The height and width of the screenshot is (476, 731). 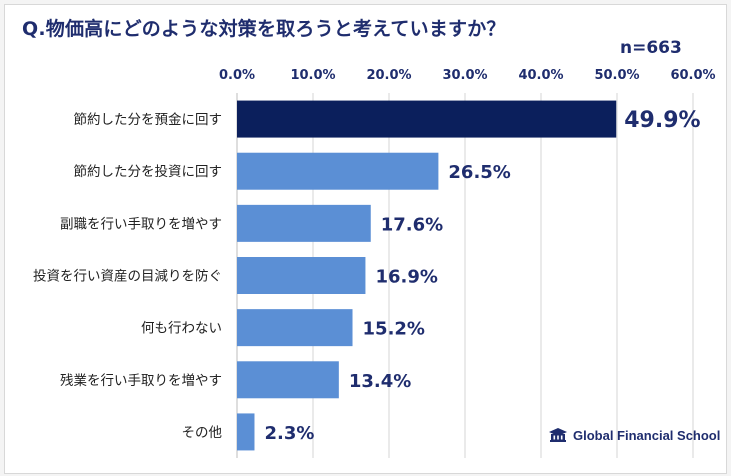 I want to click on category-label: 何も行わない, so click(x=181, y=329).